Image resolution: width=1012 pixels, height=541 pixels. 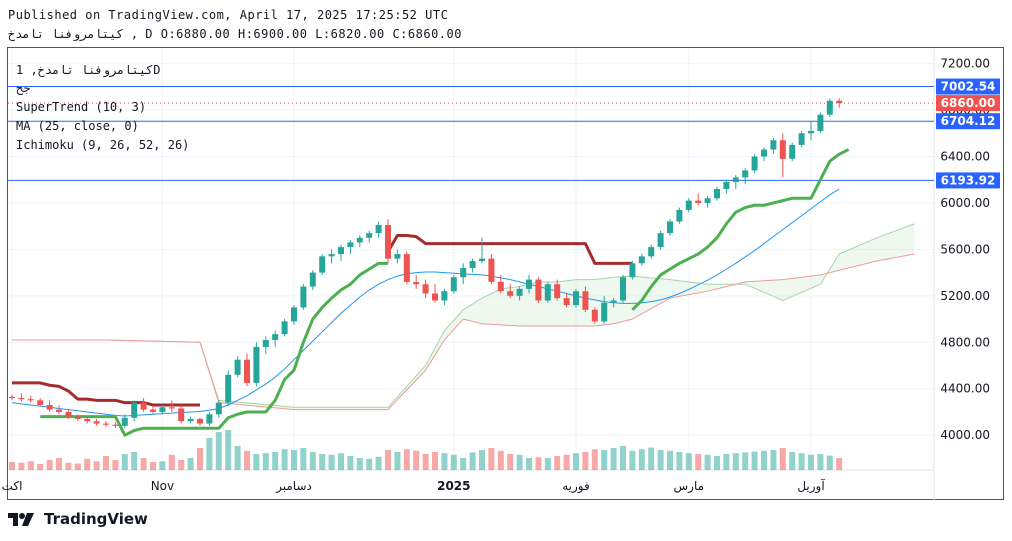 What do you see at coordinates (103, 145) in the screenshot?
I see `legend-ichimoku: Ichimoku (9, 26, 52, 26)` at bounding box center [103, 145].